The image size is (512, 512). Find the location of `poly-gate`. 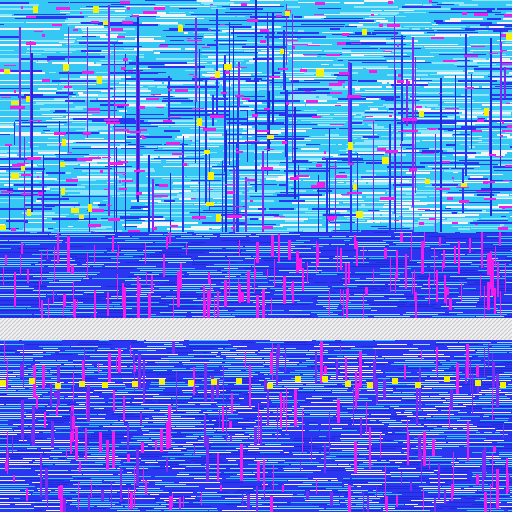

poly-gate is located at coordinates (267, 273).